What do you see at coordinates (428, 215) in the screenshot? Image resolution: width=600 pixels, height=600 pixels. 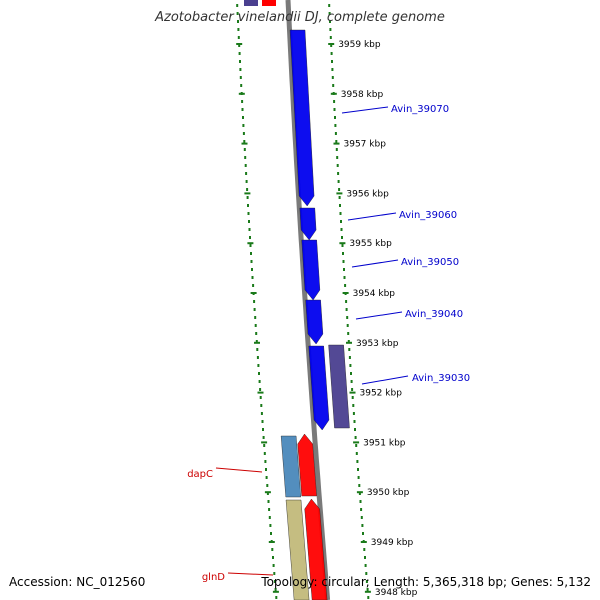 I see `gene-label: Avin_39060` at bounding box center [428, 215].